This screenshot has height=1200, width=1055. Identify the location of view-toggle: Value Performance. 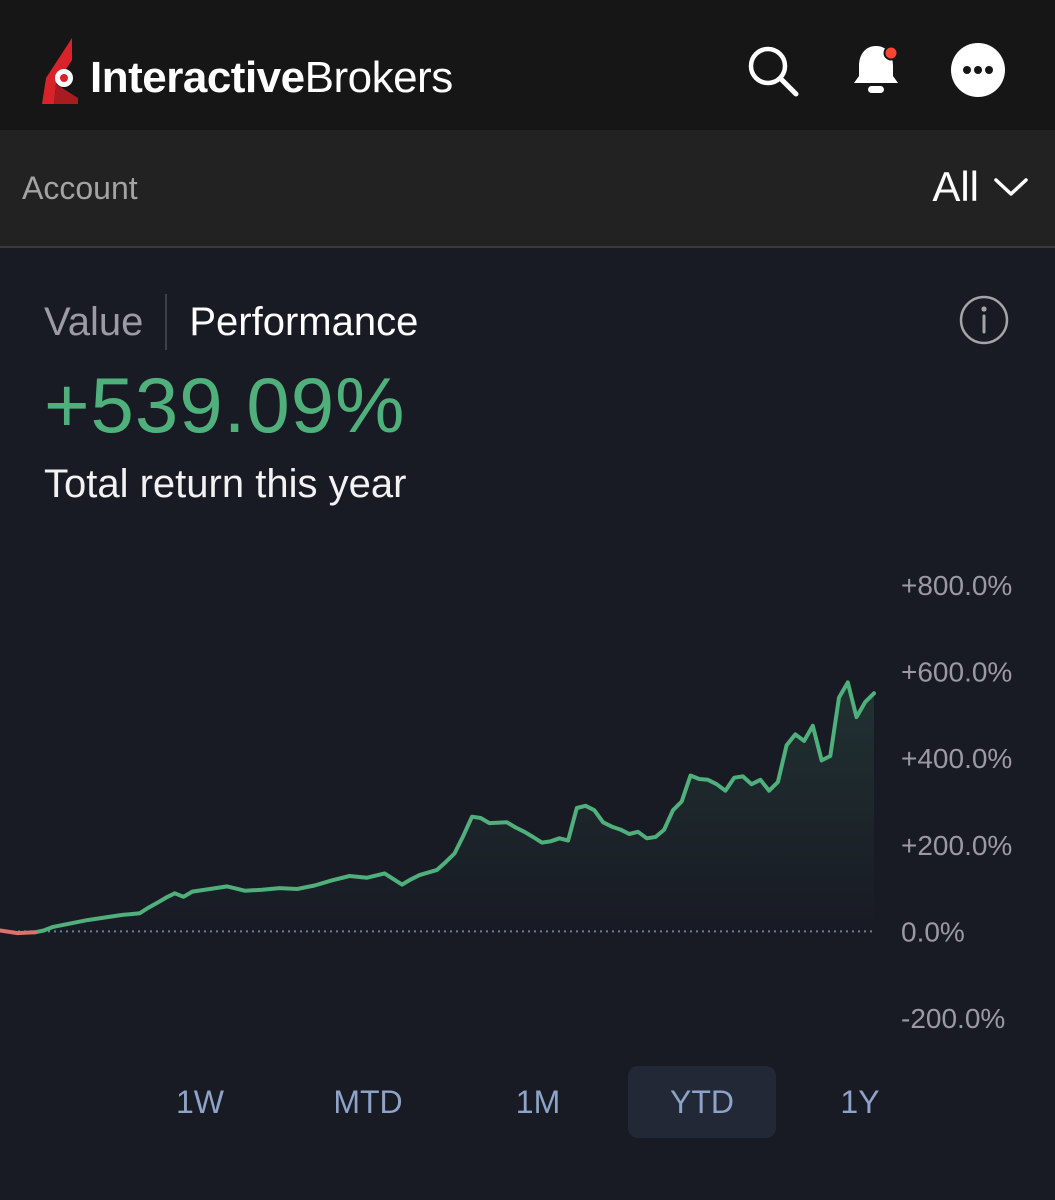
(231, 322).